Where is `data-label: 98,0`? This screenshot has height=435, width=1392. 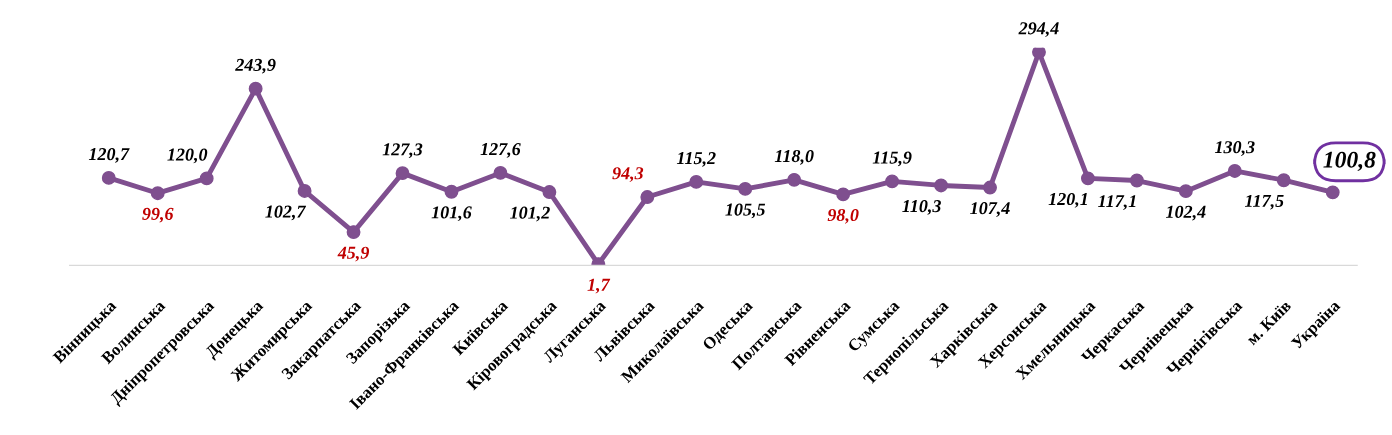 data-label: 98,0 is located at coordinates (843, 216).